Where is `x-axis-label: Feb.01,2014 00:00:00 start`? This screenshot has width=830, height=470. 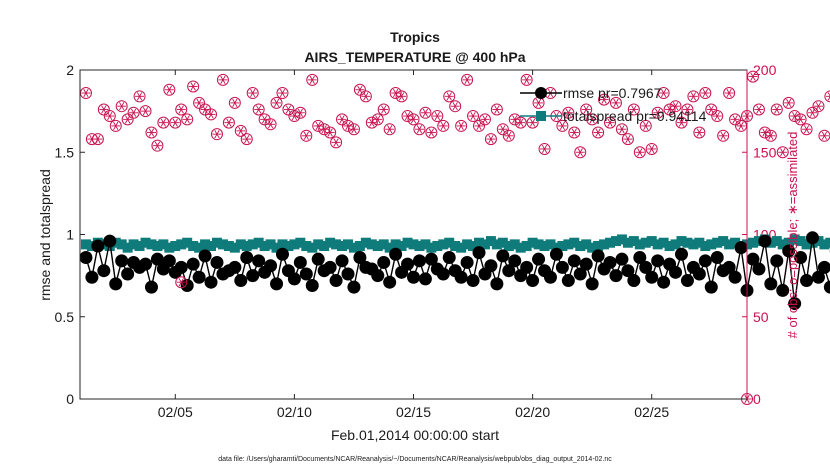
x-axis-label: Feb.01,2014 00:00:00 start is located at coordinates (415, 435).